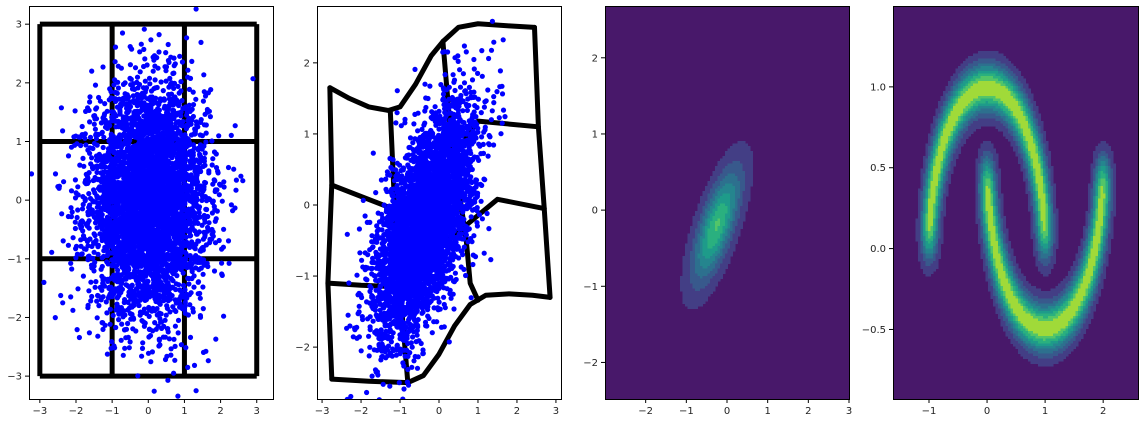 This screenshot has width=1144, height=424. I want to click on x-tick-label: −1, so click(112, 411).